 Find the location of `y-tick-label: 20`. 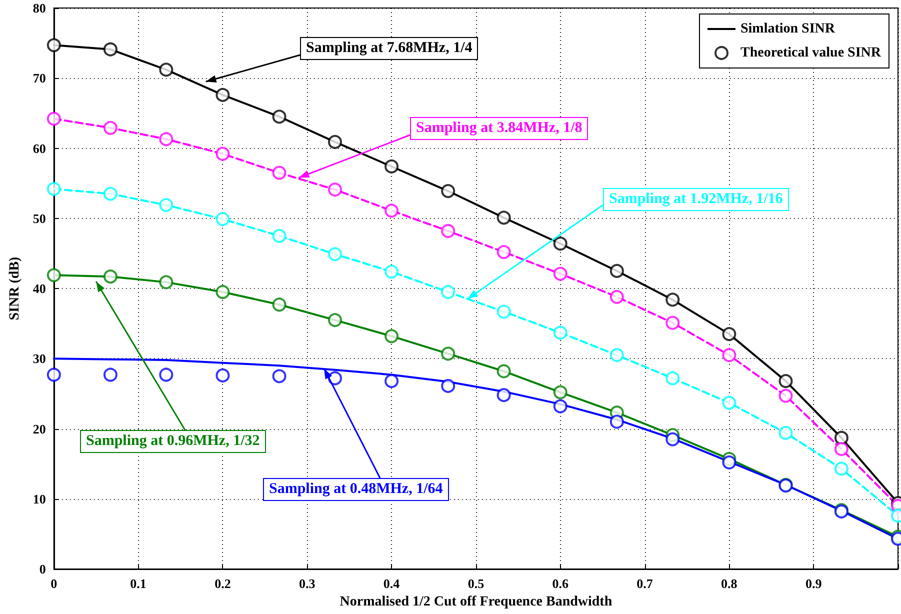

y-tick-label: 20 is located at coordinates (39, 428).